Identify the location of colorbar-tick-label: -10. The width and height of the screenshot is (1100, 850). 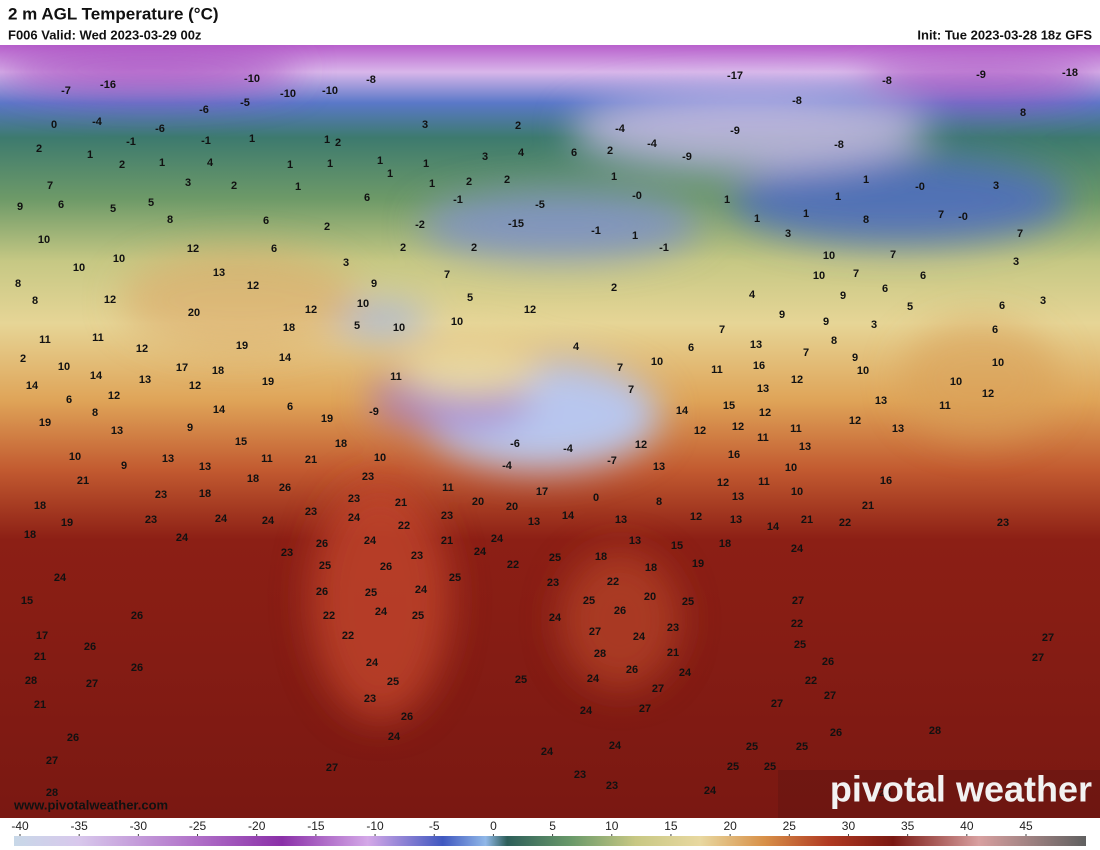
(375, 826).